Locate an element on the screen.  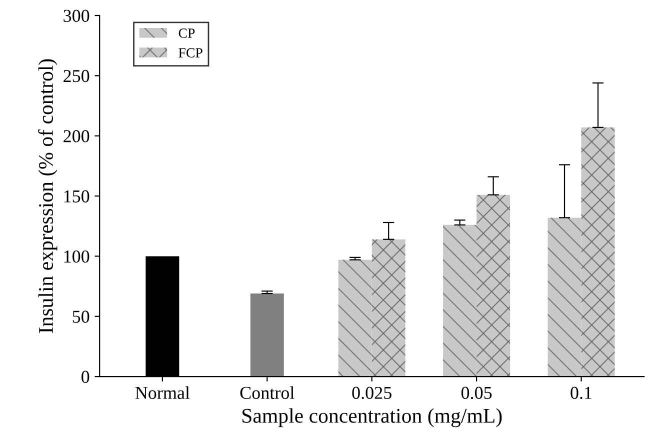
y-tick-label: 150 is located at coordinates (77, 196).